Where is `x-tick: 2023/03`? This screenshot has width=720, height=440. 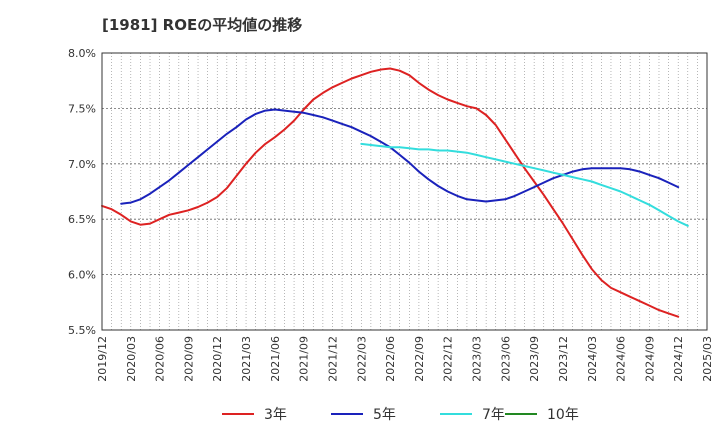
x-tick: 2023/03 is located at coordinates (477, 359).